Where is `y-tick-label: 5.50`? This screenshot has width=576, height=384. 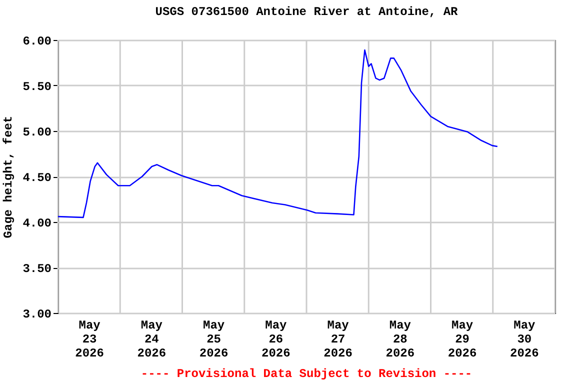
y-tick-label: 5.50 is located at coordinates (37, 87).